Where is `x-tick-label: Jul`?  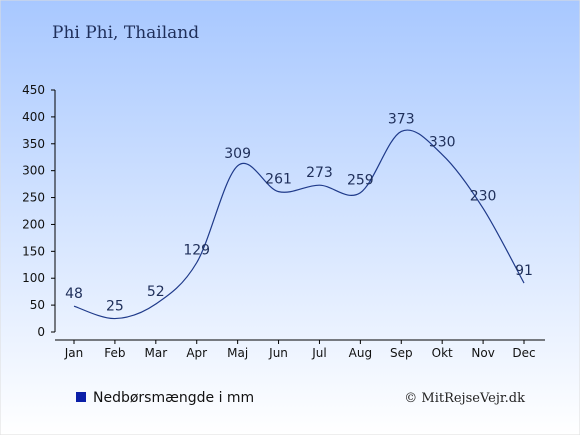
x-tick-label: Jul is located at coordinates (318, 353).